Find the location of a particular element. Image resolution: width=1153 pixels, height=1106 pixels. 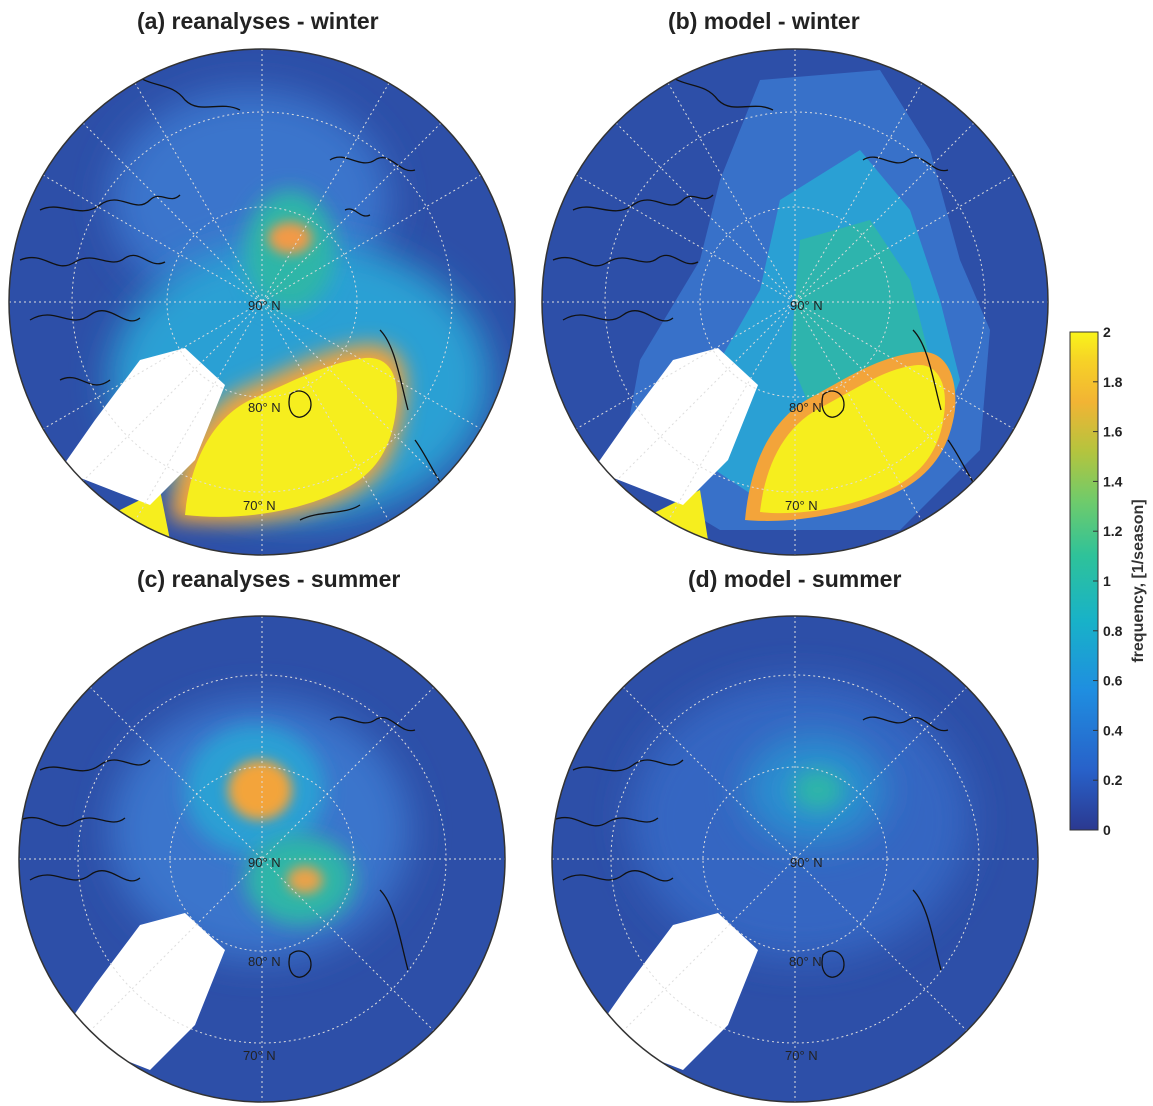

panel-a-ice-mask is located at coordinates (142, 426).